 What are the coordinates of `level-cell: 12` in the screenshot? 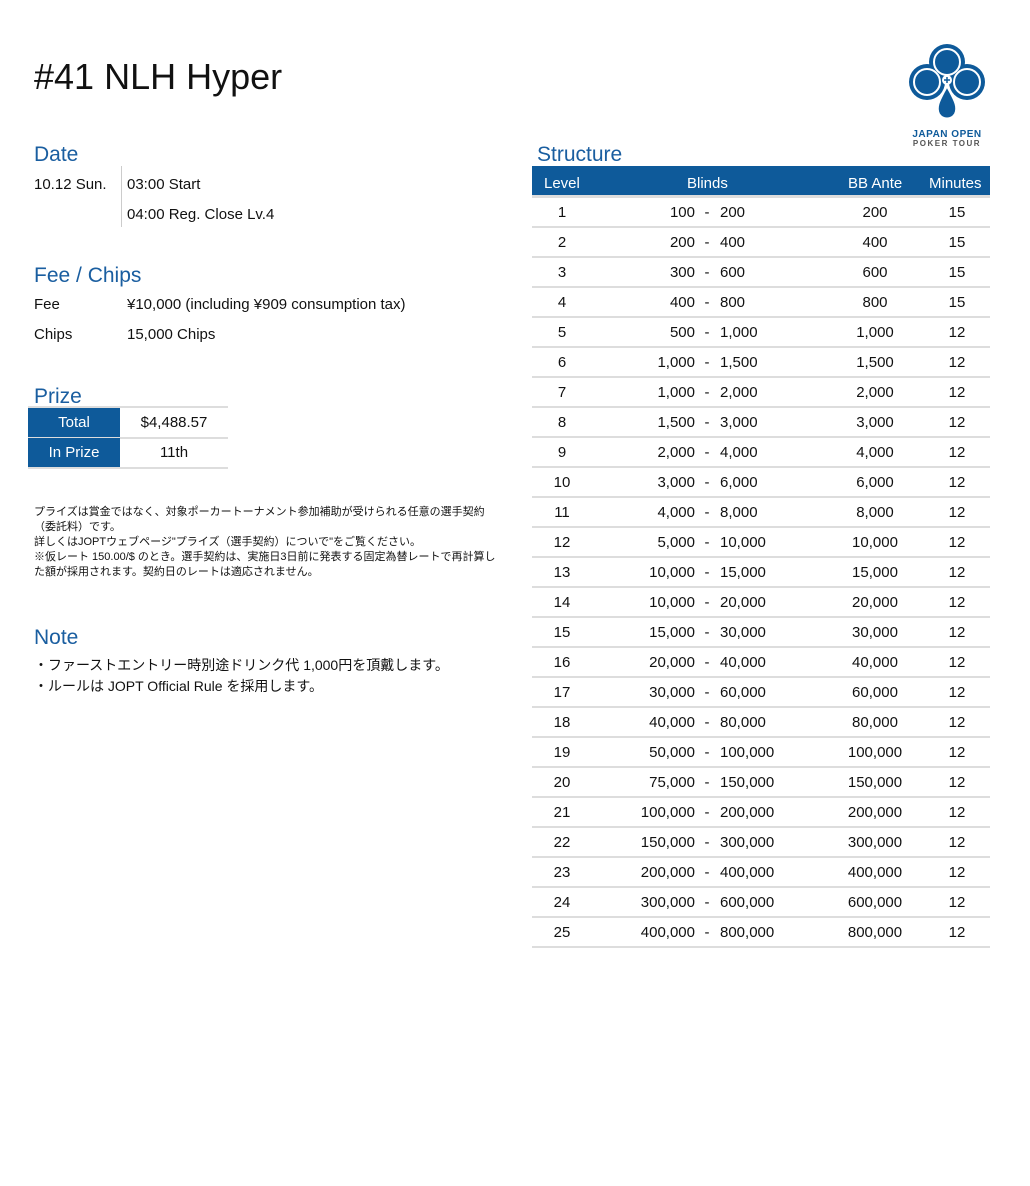 It's located at (562, 542).